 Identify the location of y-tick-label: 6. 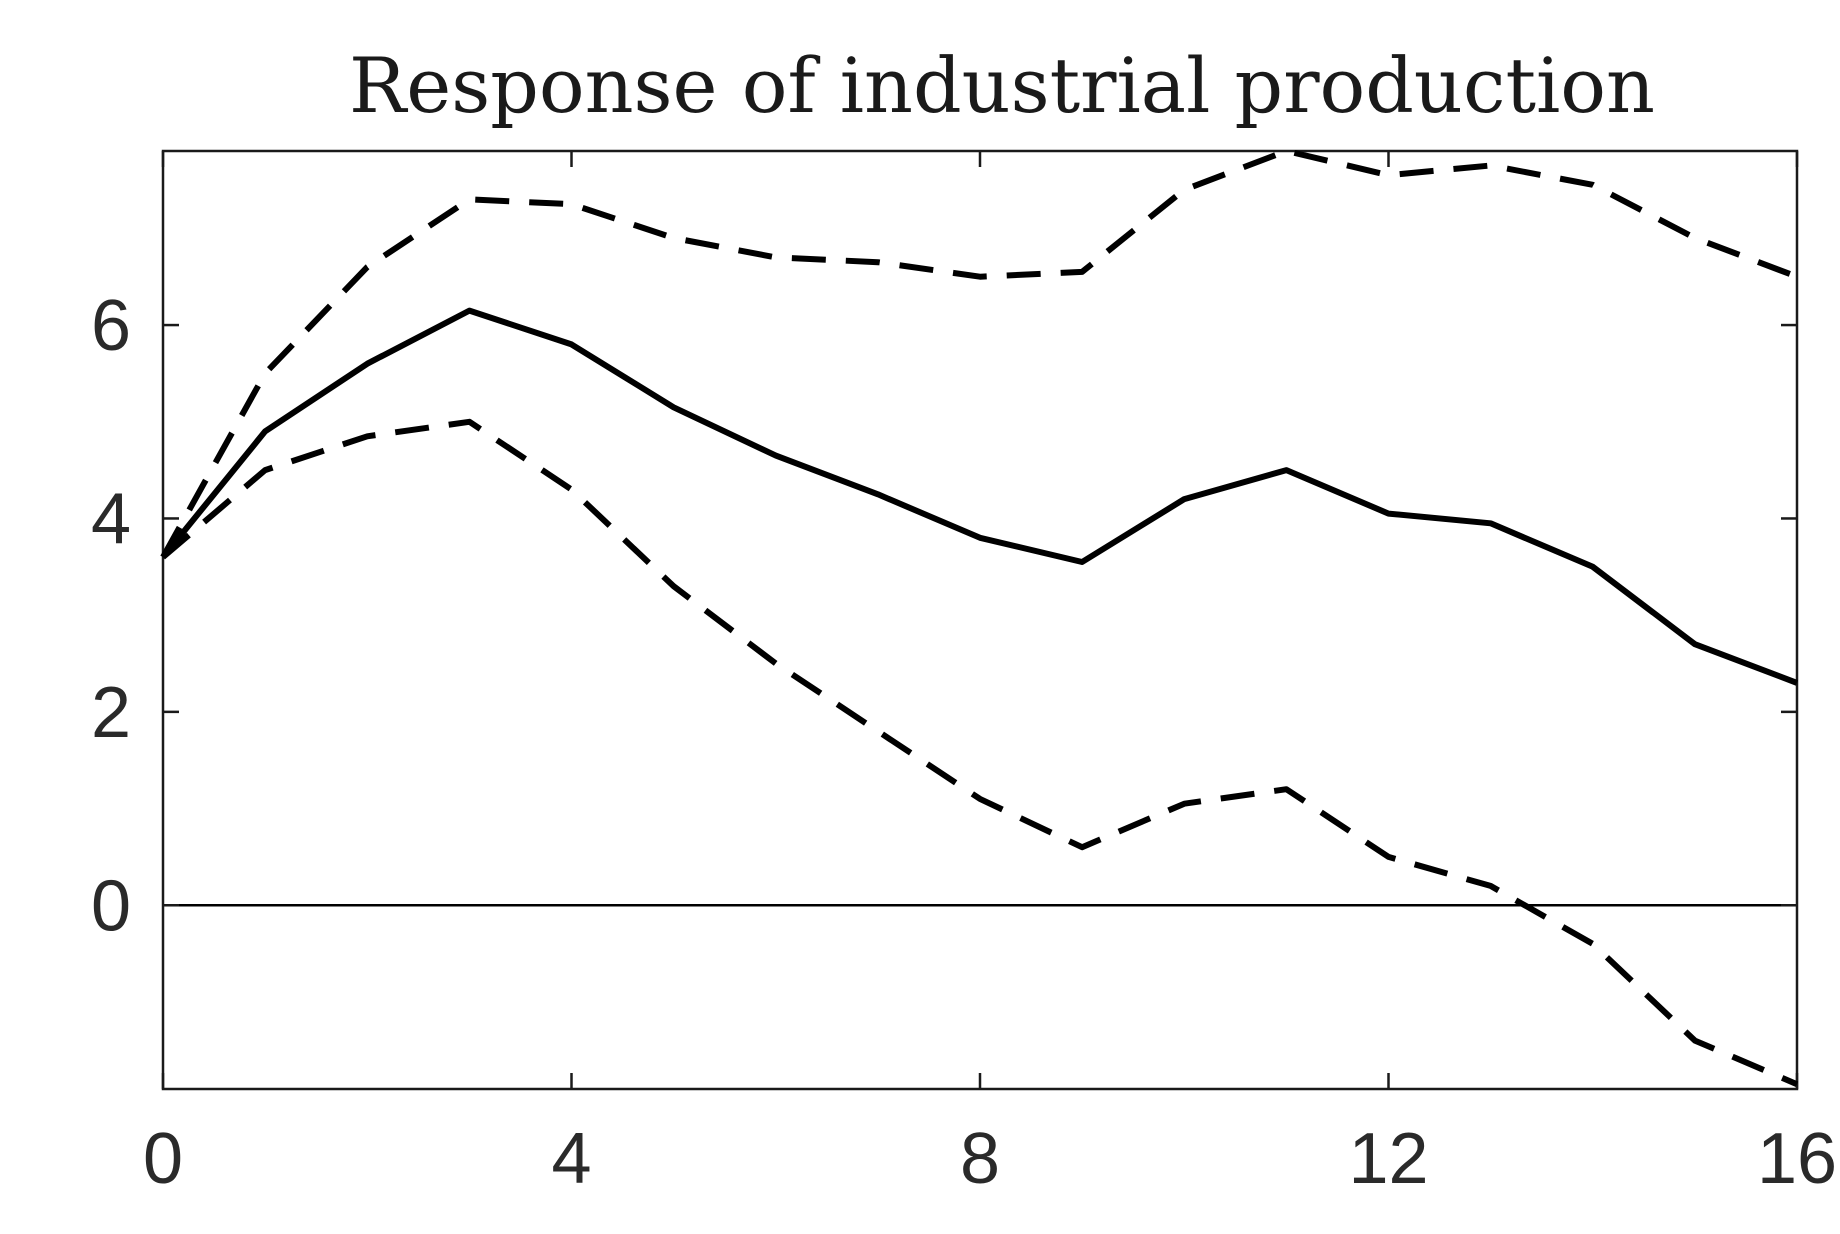
(111, 326).